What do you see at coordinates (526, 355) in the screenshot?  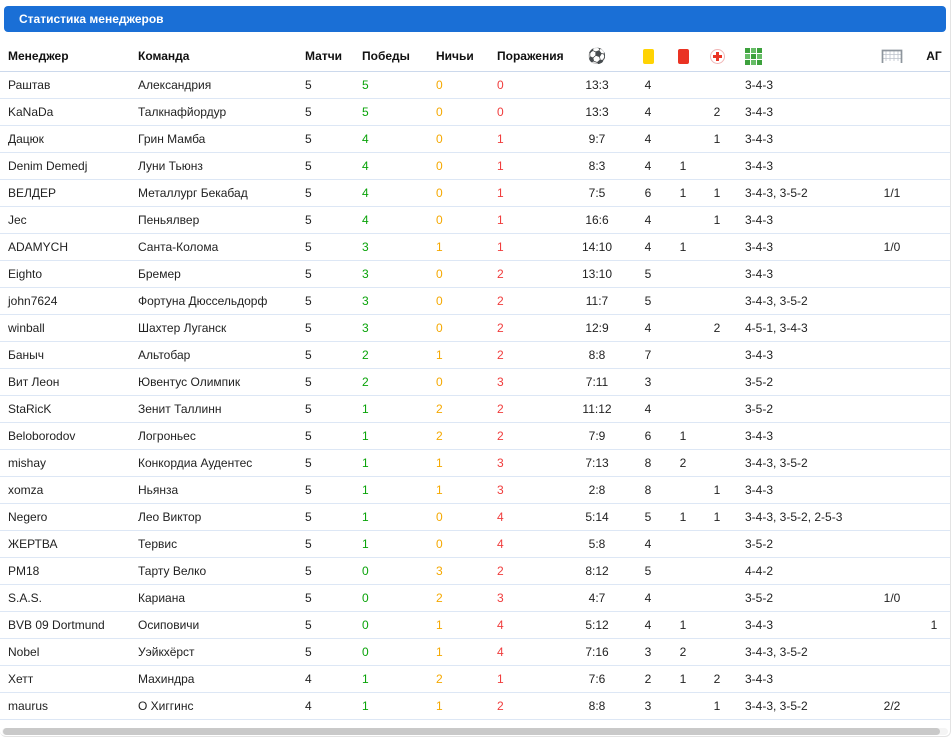 I see `losses-value: 2` at bounding box center [526, 355].